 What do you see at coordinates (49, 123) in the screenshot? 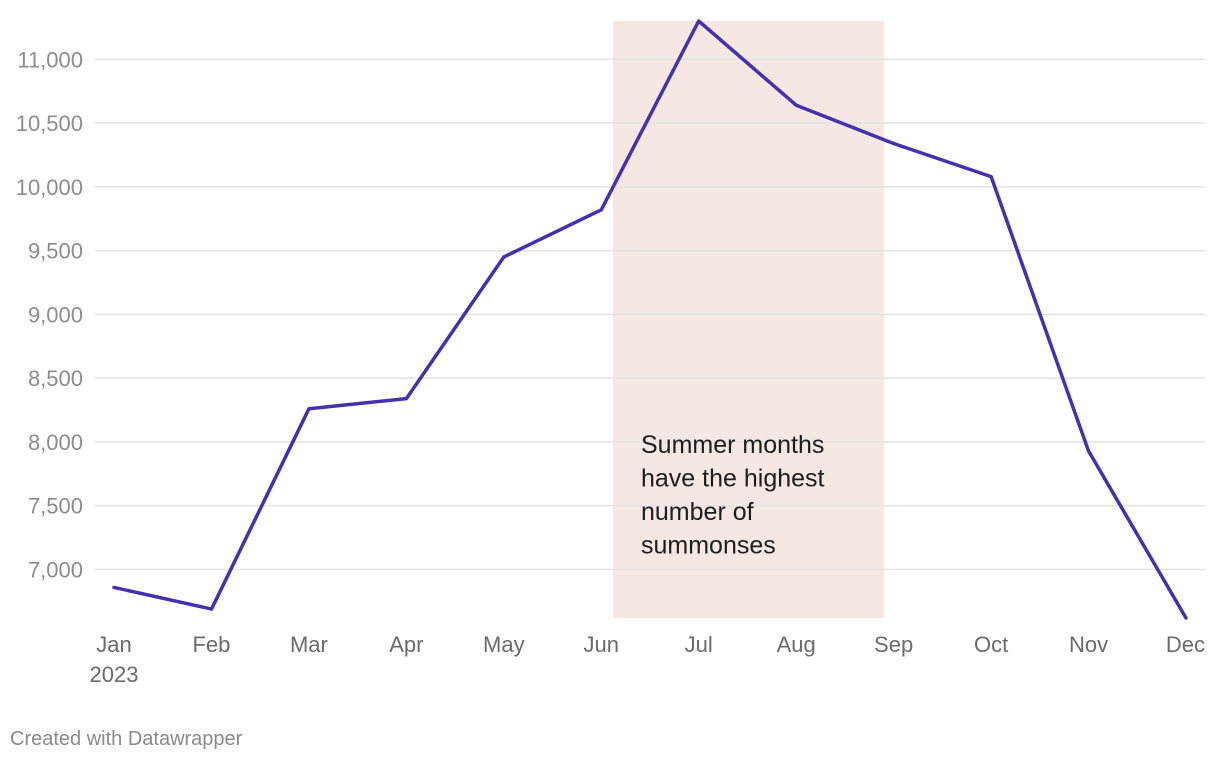
I see `y-tick-label: 10,500` at bounding box center [49, 123].